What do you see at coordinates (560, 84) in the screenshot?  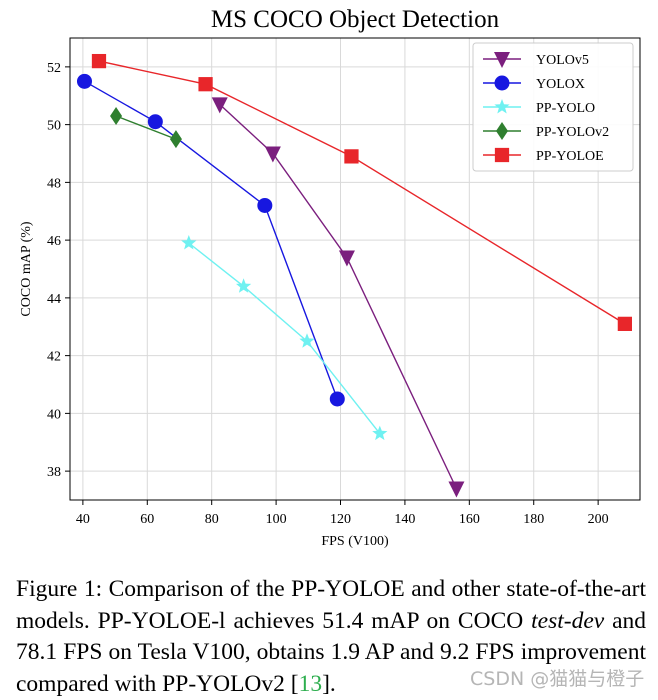 I see `legend-label-yolox: YOLOX` at bounding box center [560, 84].